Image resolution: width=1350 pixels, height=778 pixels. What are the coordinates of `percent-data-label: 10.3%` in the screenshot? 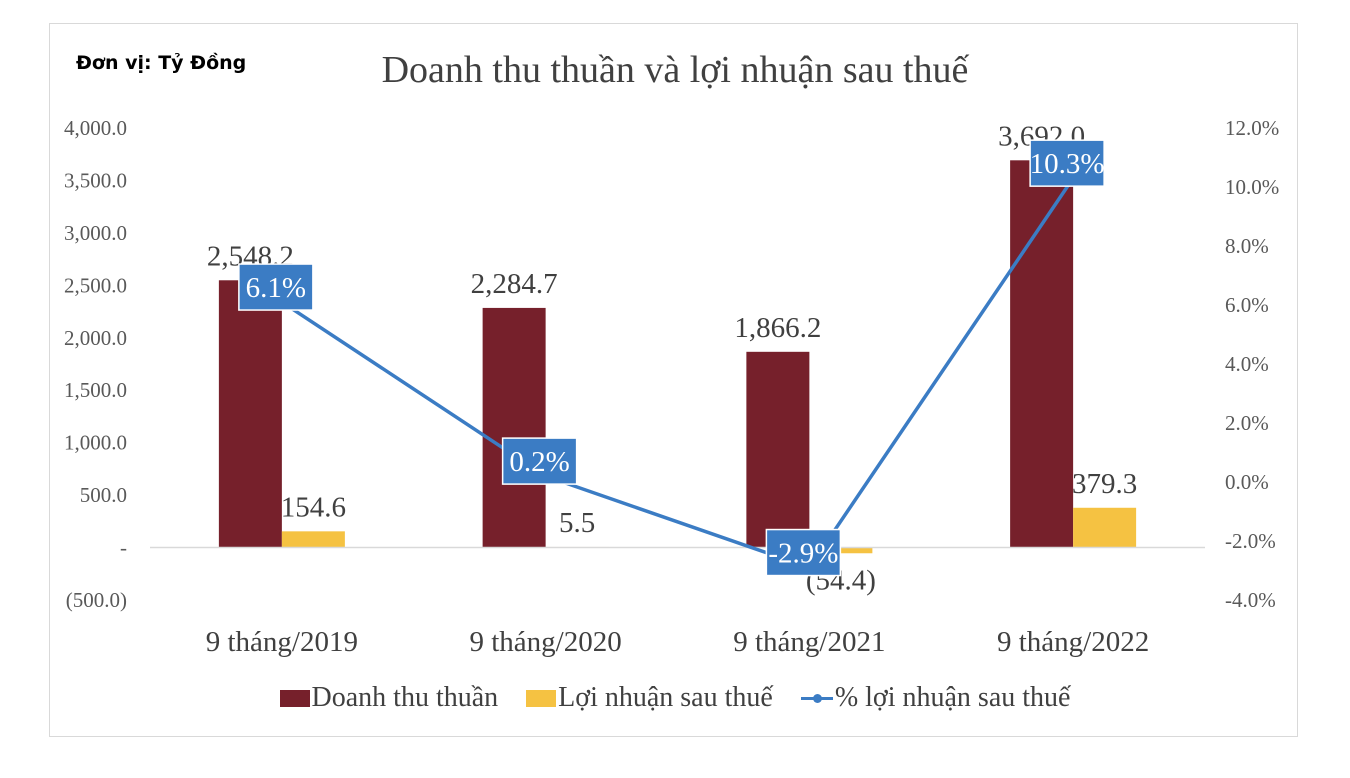 It's located at (1067, 164).